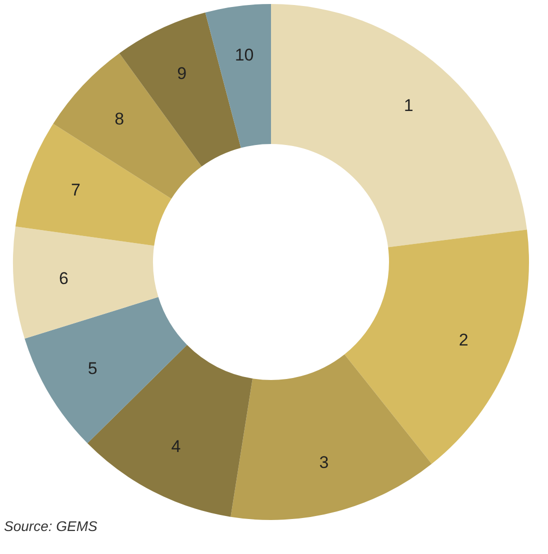  What do you see at coordinates (75, 190) in the screenshot?
I see `slice-label: 7` at bounding box center [75, 190].